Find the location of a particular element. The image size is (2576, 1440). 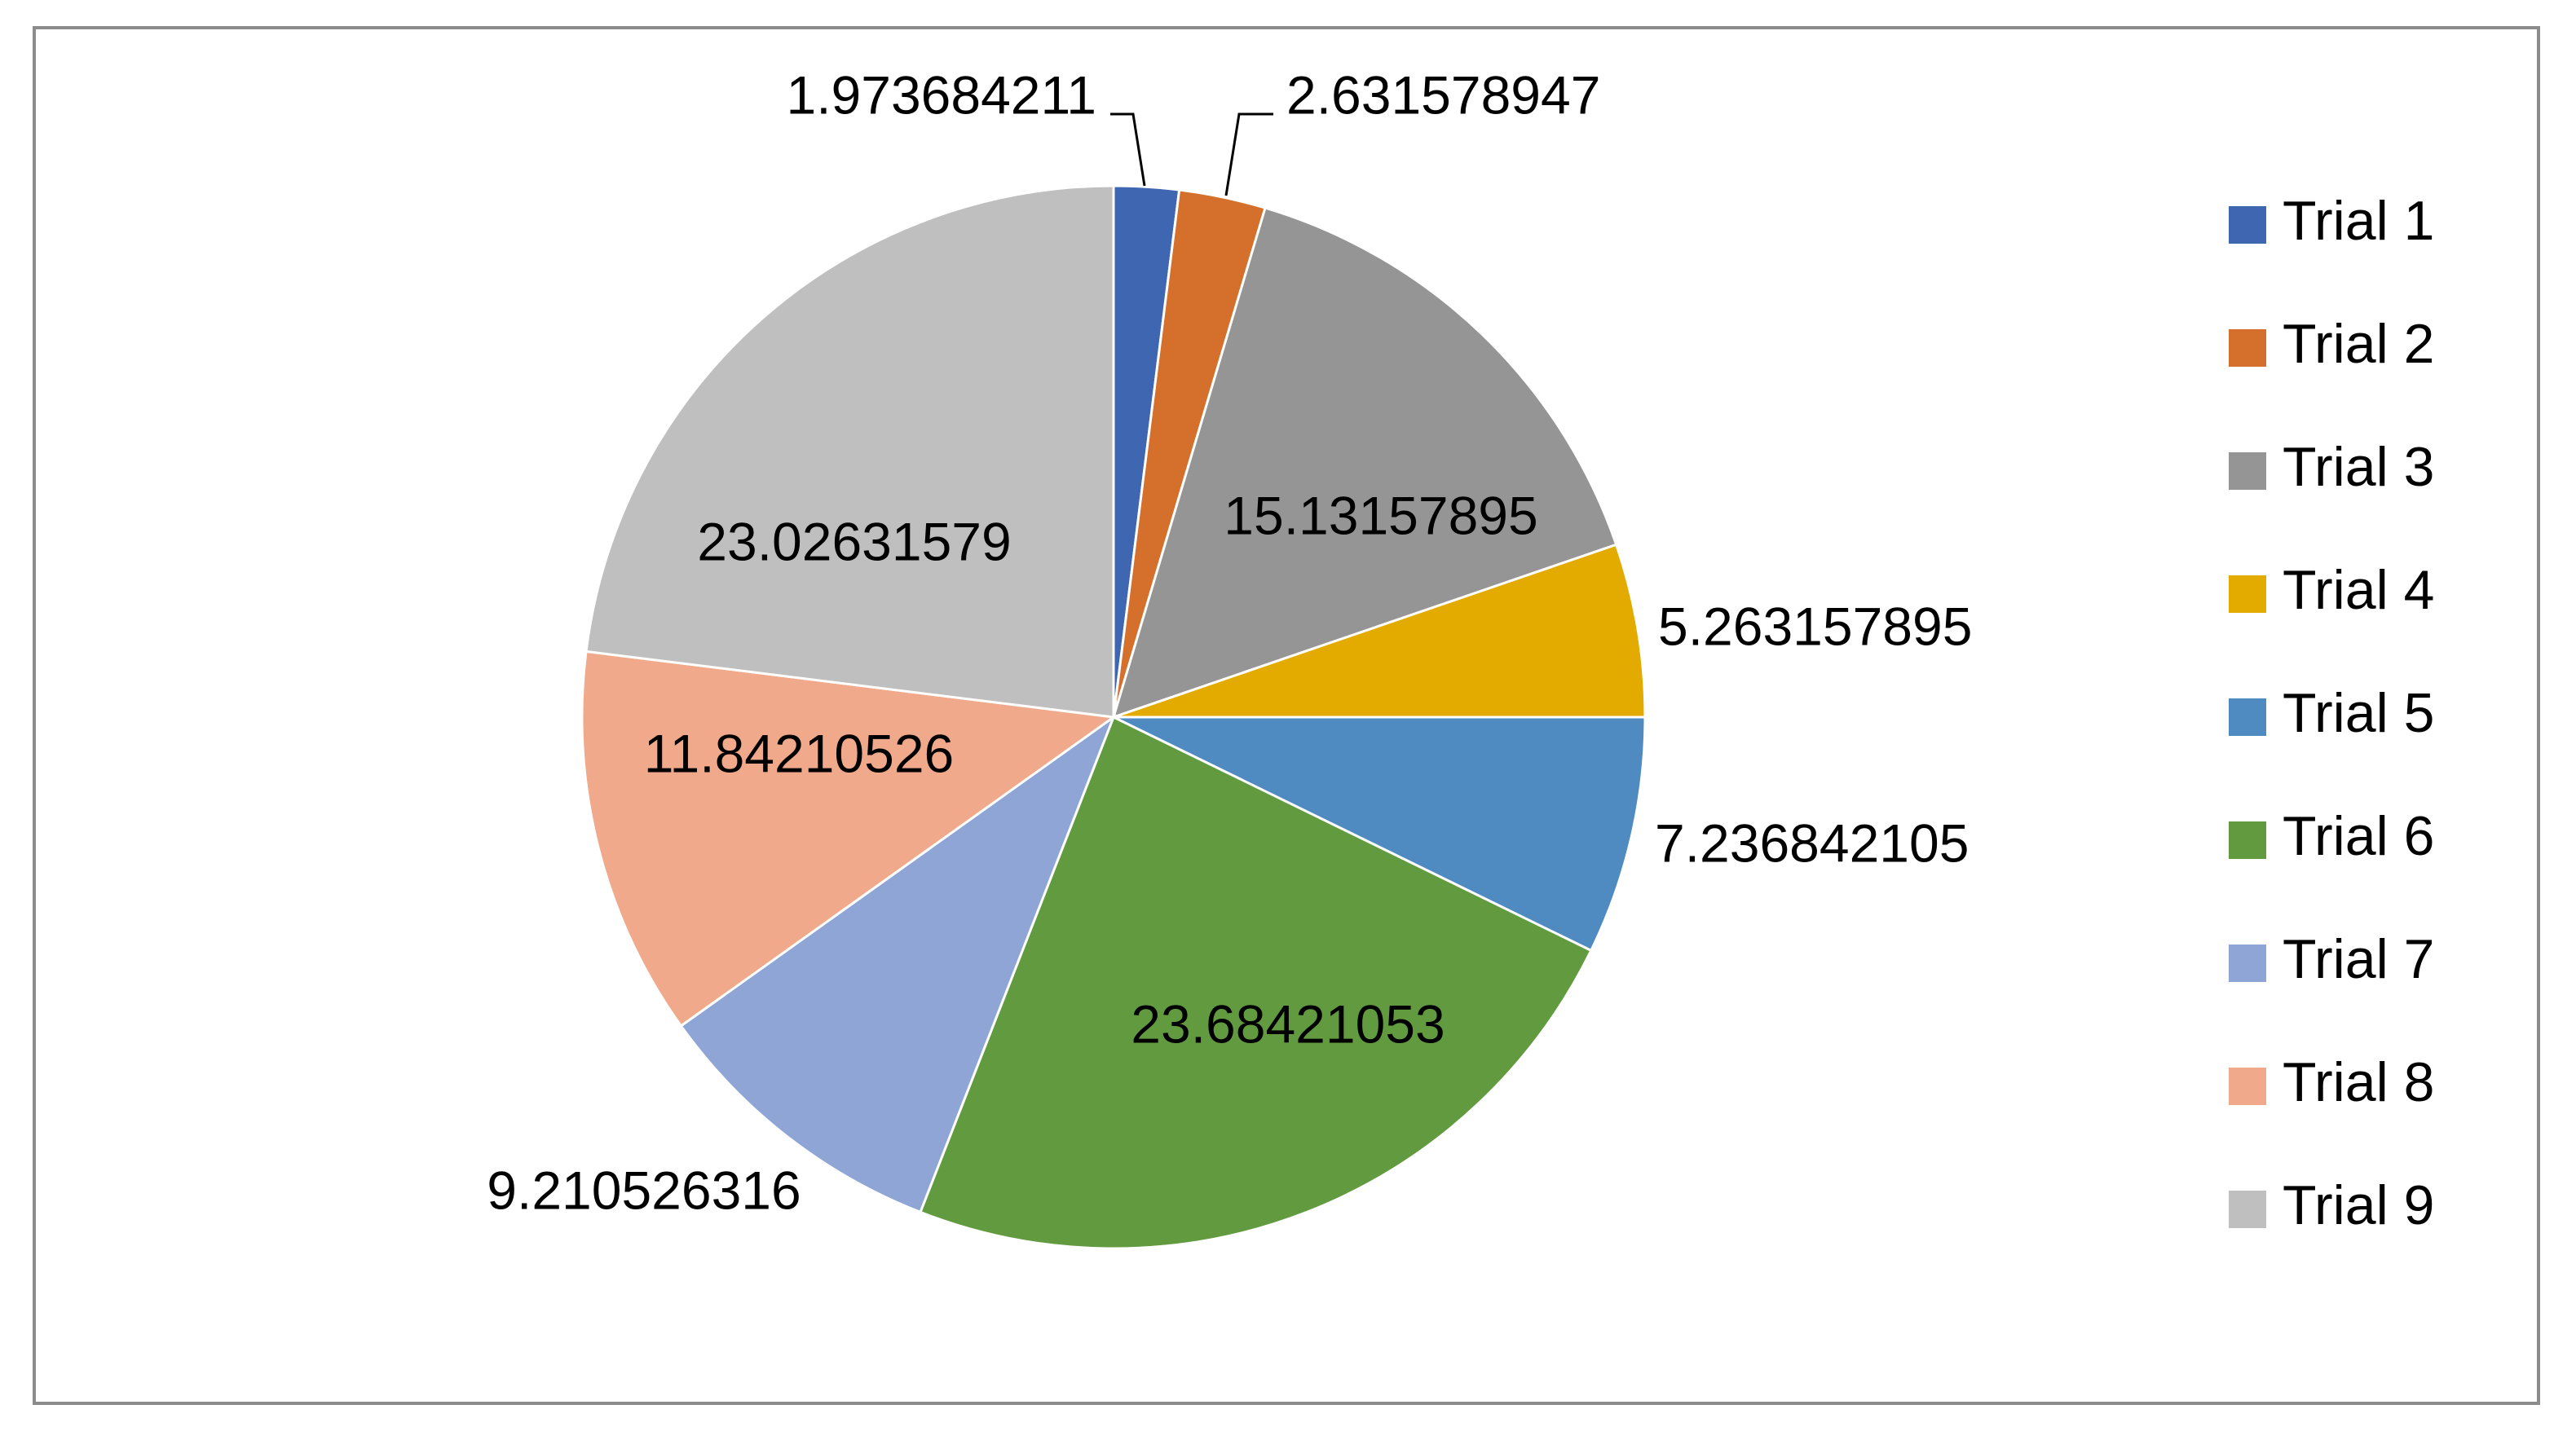

data-label-trial-8: 11.84210526 is located at coordinates (799, 753).